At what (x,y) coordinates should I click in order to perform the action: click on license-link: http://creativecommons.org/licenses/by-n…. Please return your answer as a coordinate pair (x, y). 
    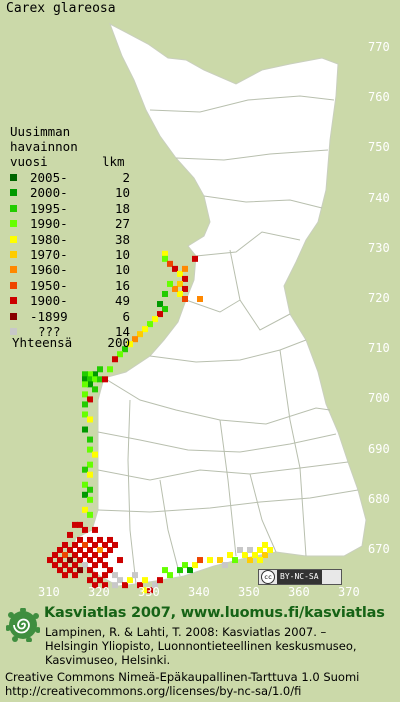
    Looking at the image, I should click on (153, 691).